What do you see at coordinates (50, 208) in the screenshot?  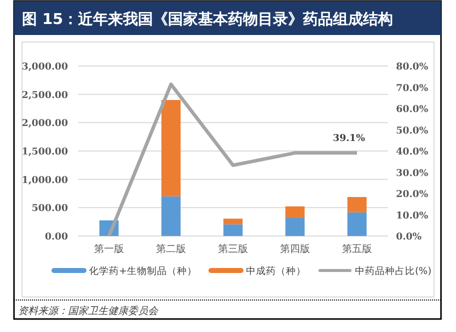 I see `y-tick-label: 500.00` at bounding box center [50, 208].